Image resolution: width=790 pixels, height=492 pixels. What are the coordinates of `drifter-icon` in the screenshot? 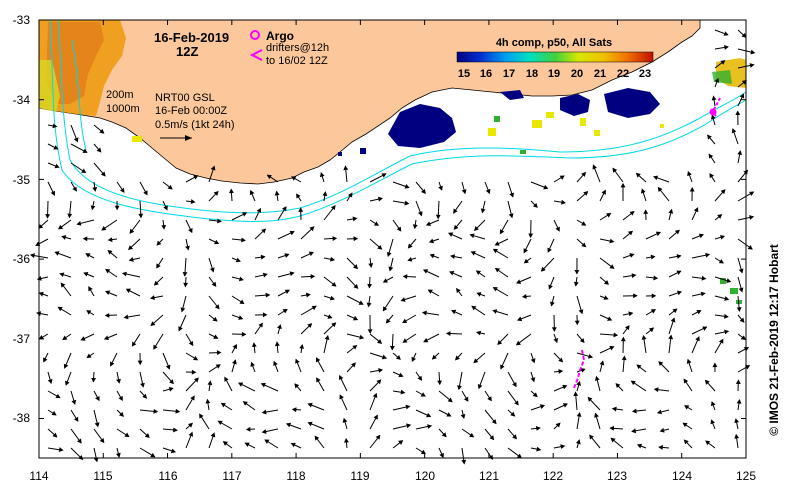 It's located at (256, 55).